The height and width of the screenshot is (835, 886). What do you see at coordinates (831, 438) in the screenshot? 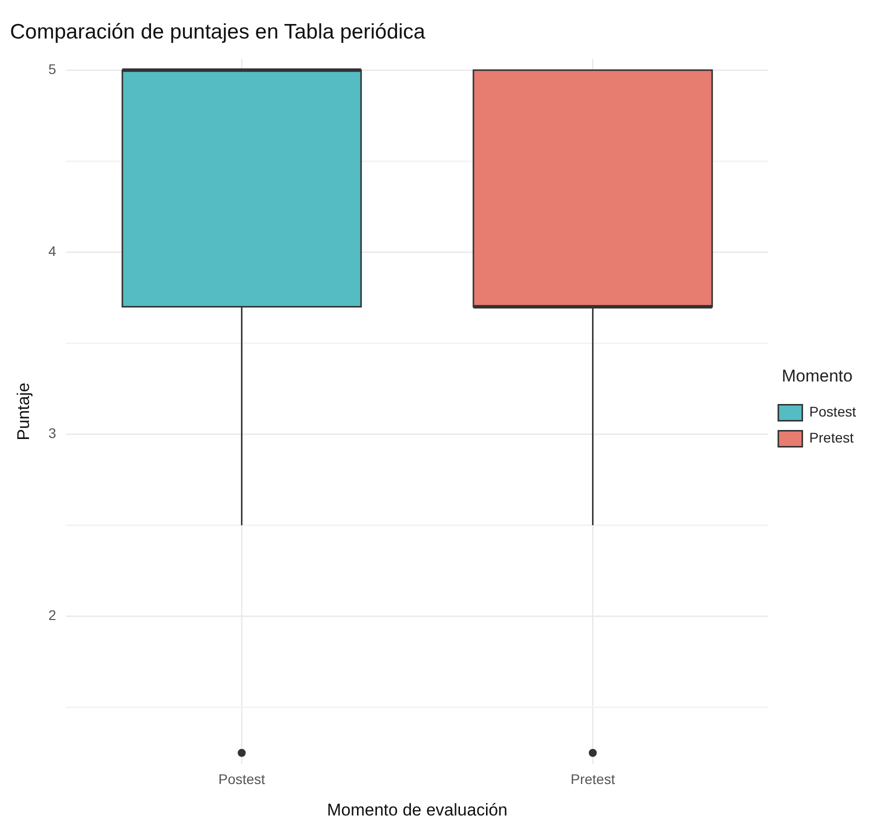
I see `legend-label: Pretest` at bounding box center [831, 438].